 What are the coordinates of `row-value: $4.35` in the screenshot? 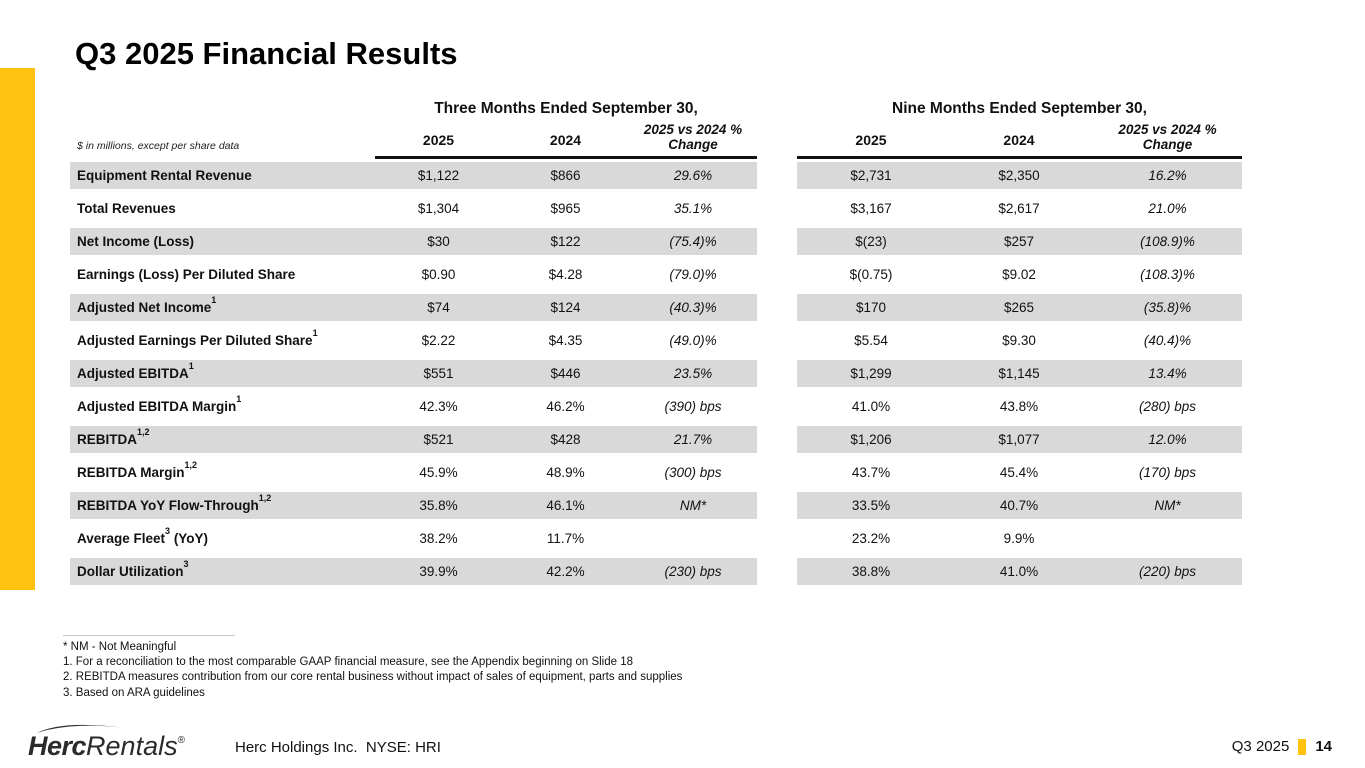 It's located at (565, 340).